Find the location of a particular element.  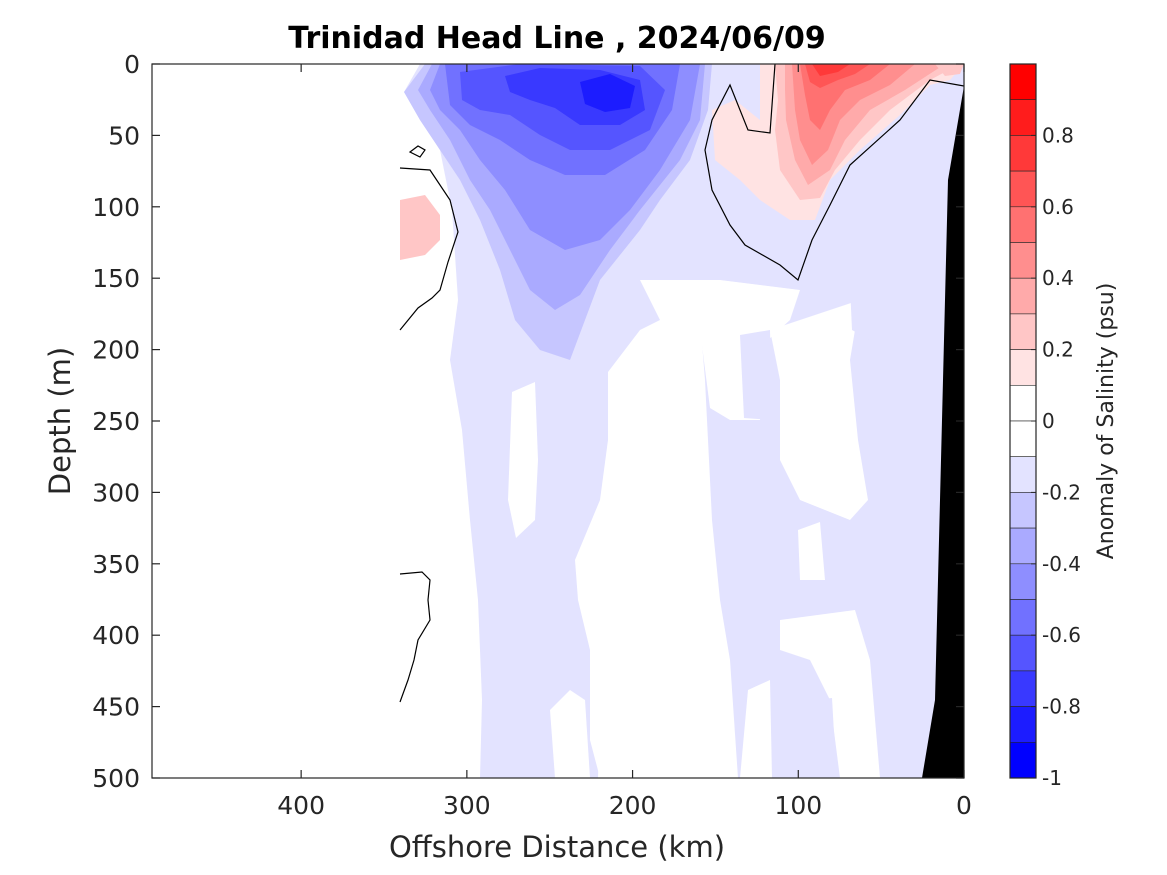

colorbar-tick-label: -0.6 is located at coordinates (1061, 635).